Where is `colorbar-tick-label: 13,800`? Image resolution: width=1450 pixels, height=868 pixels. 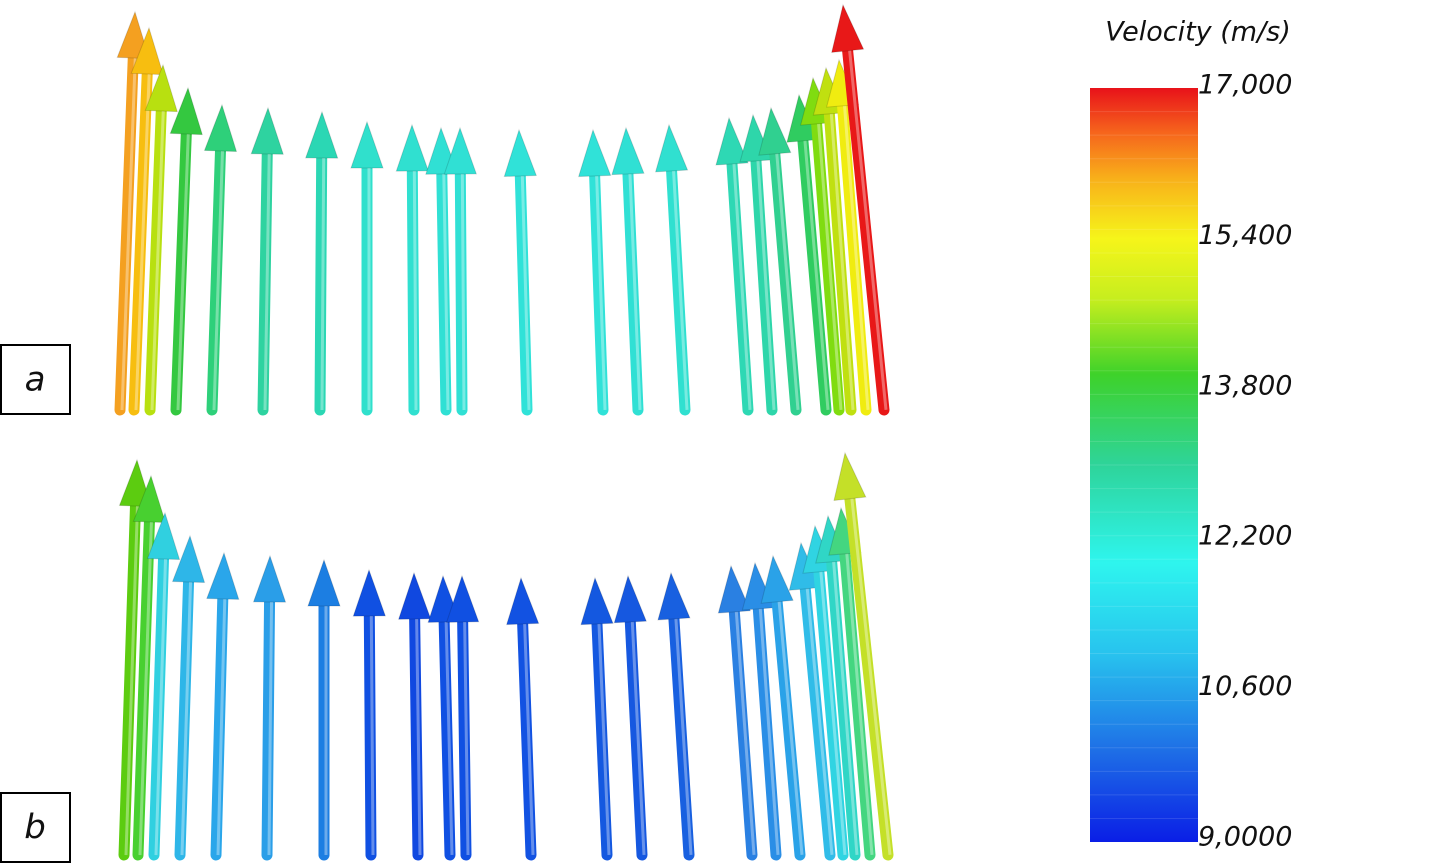 colorbar-tick-label: 13,800 is located at coordinates (1245, 385).